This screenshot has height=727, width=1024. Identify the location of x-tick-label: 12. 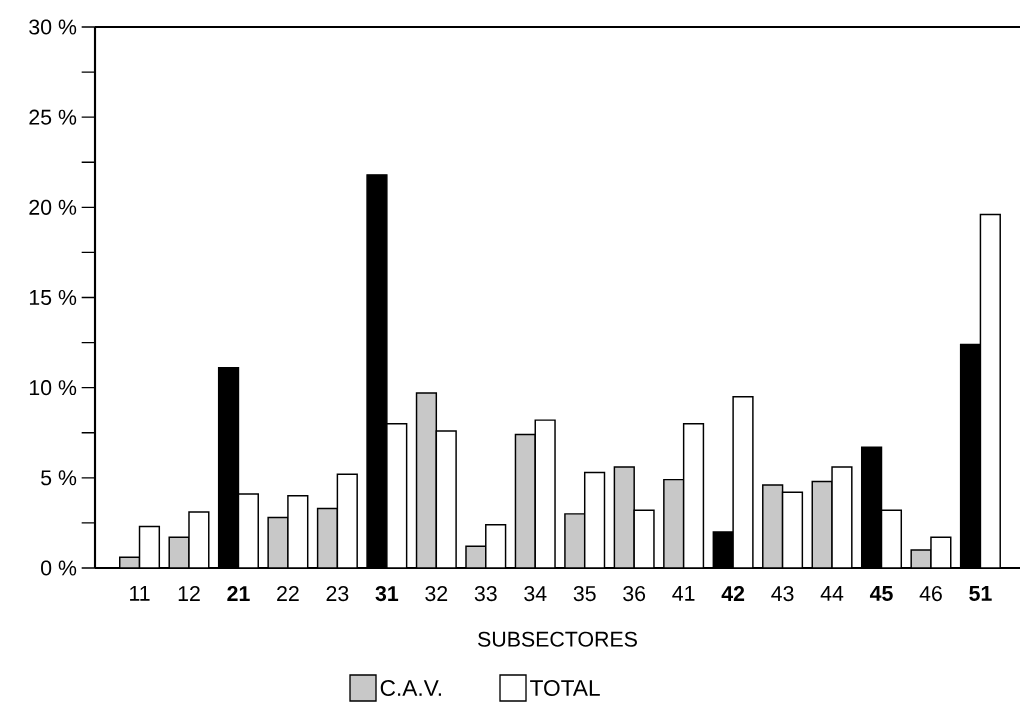
(189, 593).